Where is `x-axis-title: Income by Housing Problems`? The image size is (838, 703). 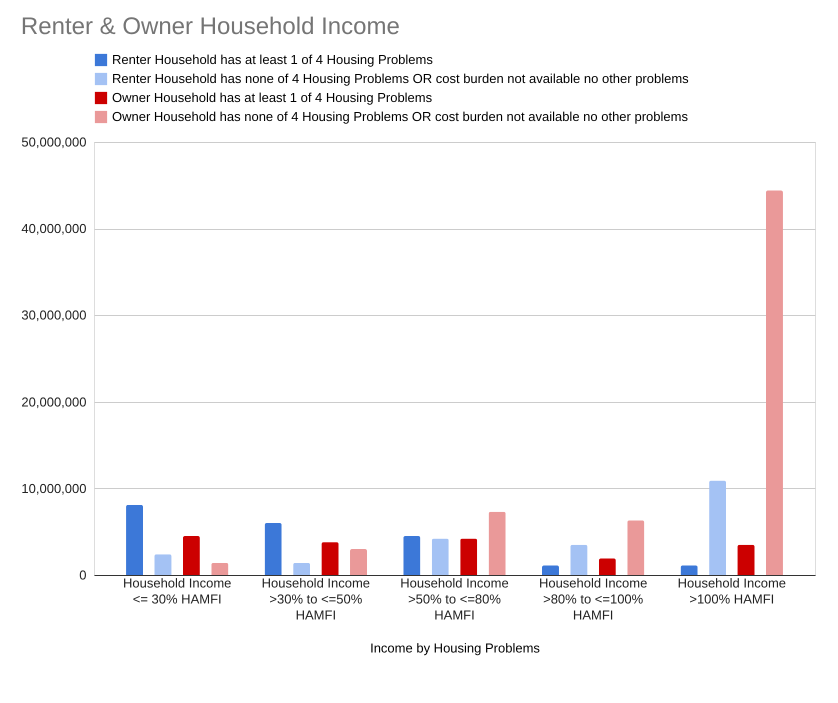 x-axis-title: Income by Housing Problems is located at coordinates (455, 648).